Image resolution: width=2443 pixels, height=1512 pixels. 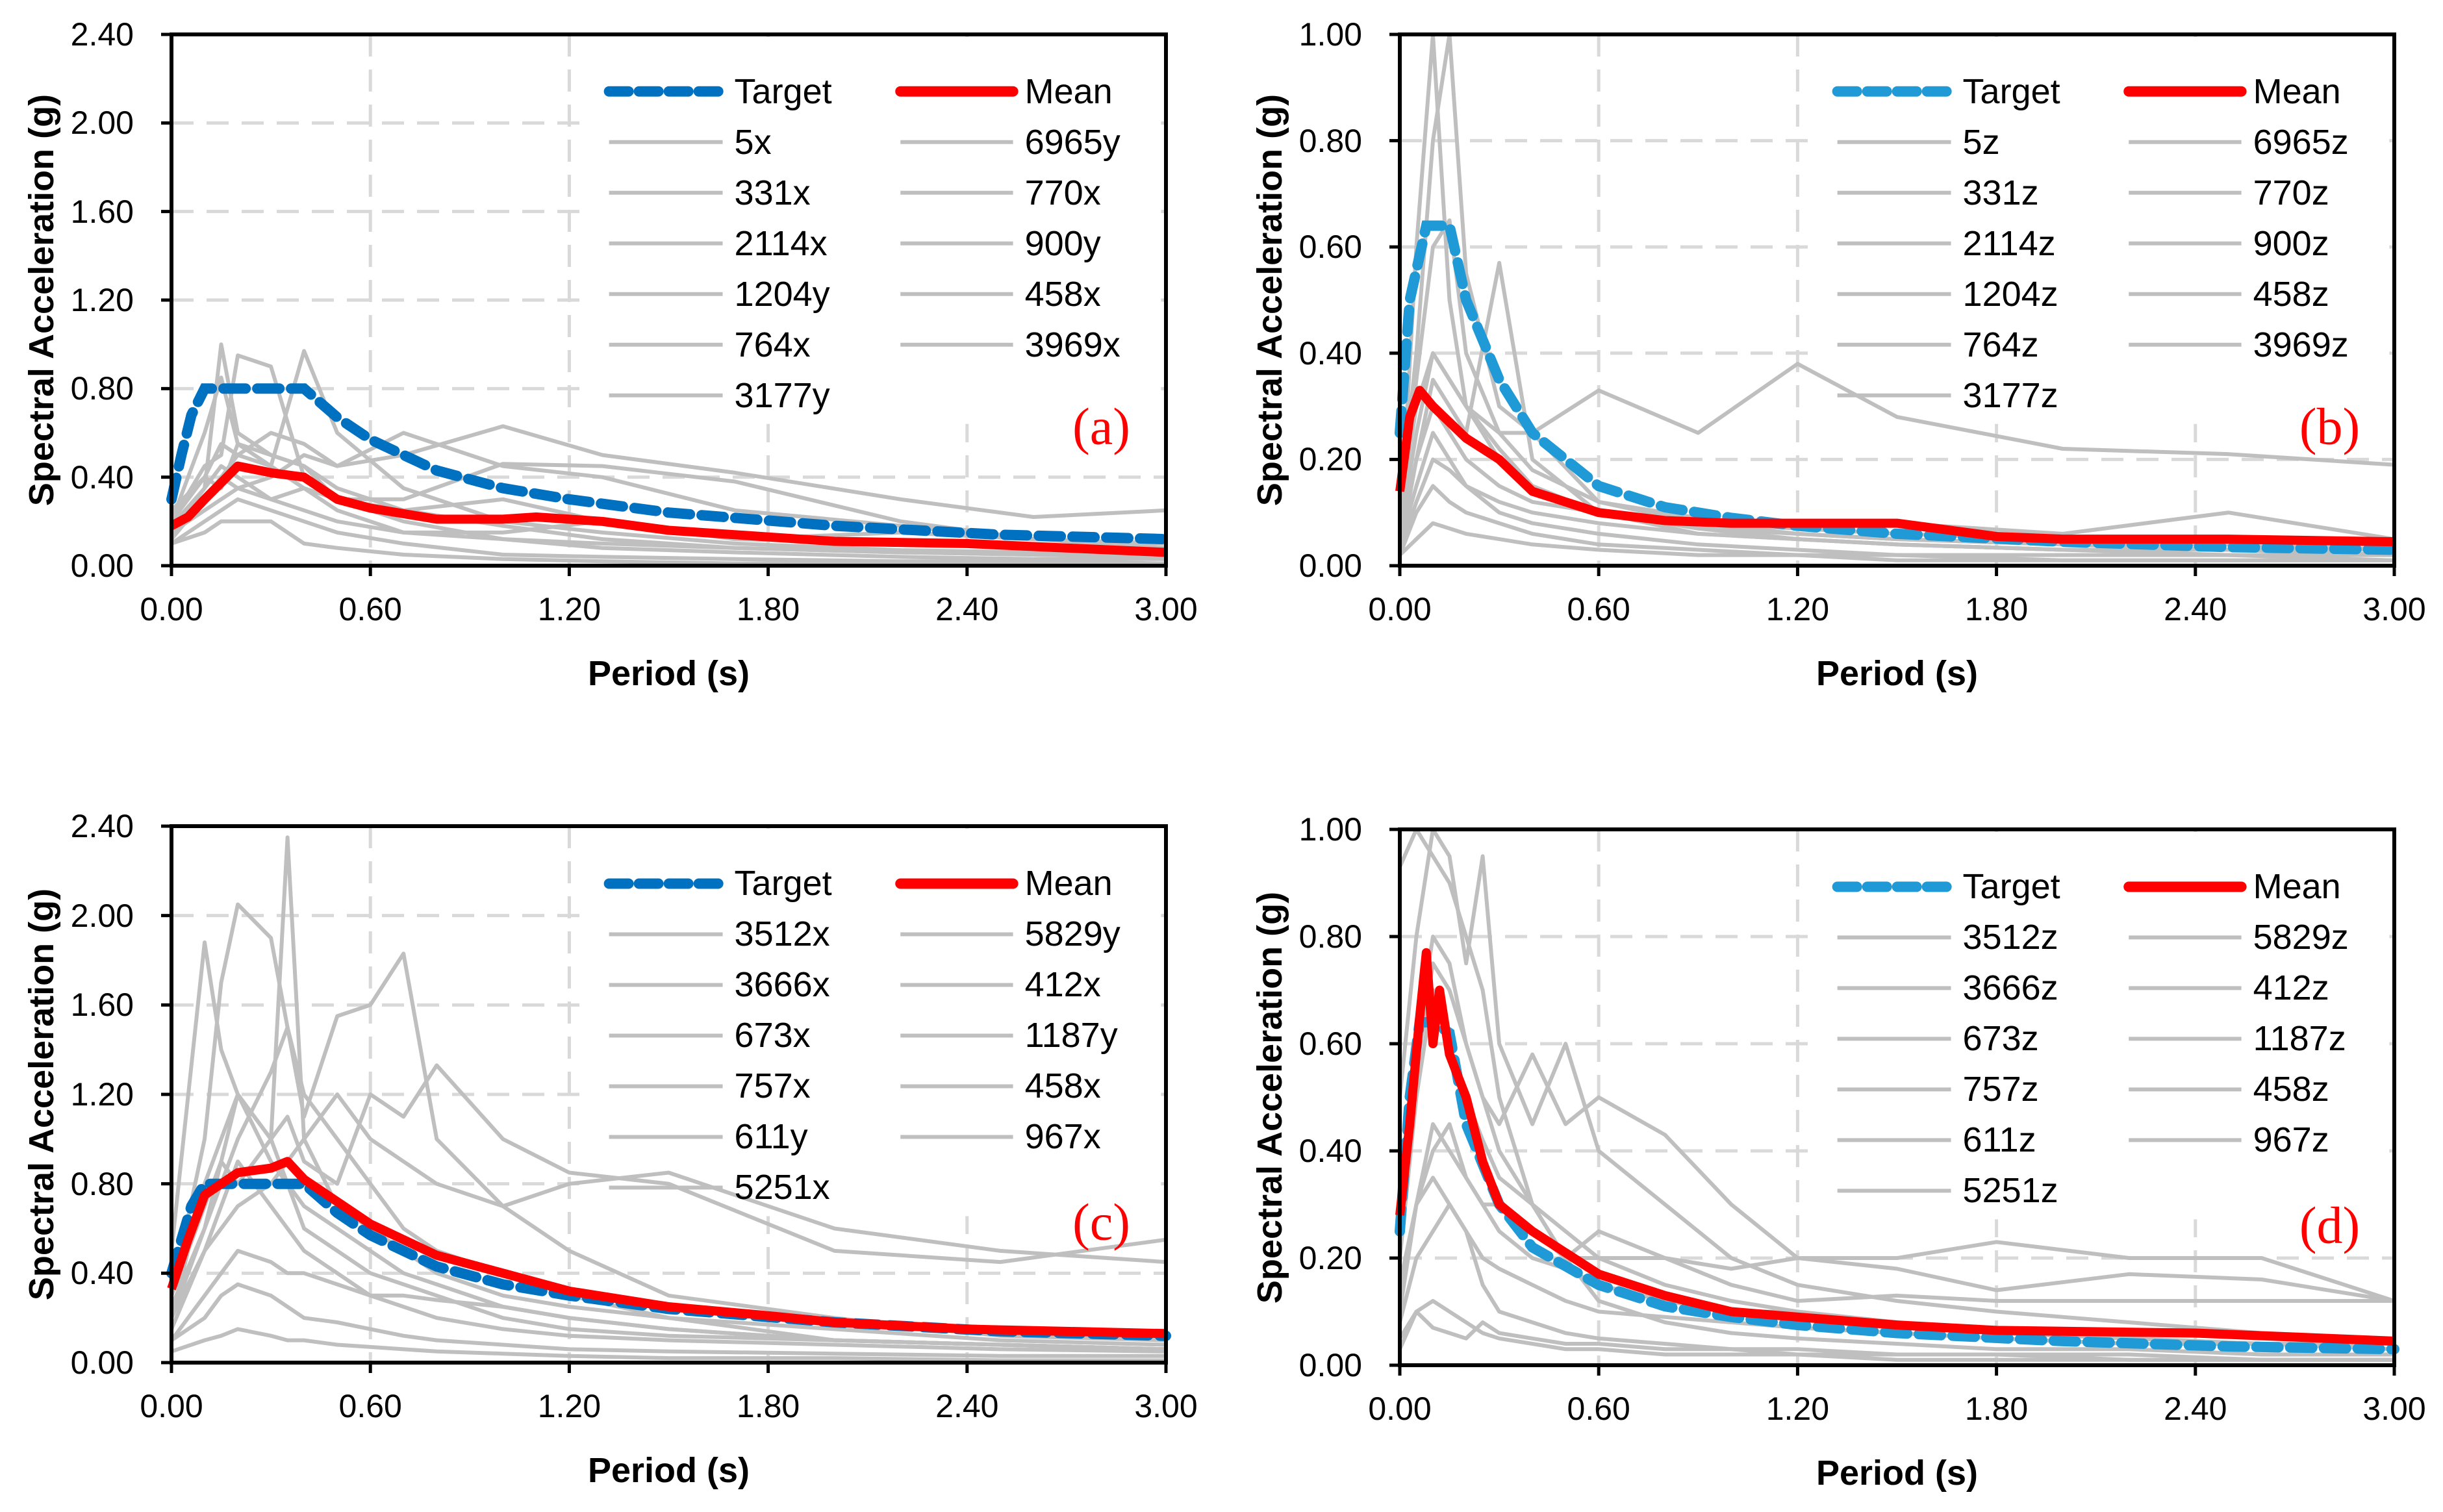 What do you see at coordinates (772, 1035) in the screenshot?
I see `legend-label: 673x` at bounding box center [772, 1035].